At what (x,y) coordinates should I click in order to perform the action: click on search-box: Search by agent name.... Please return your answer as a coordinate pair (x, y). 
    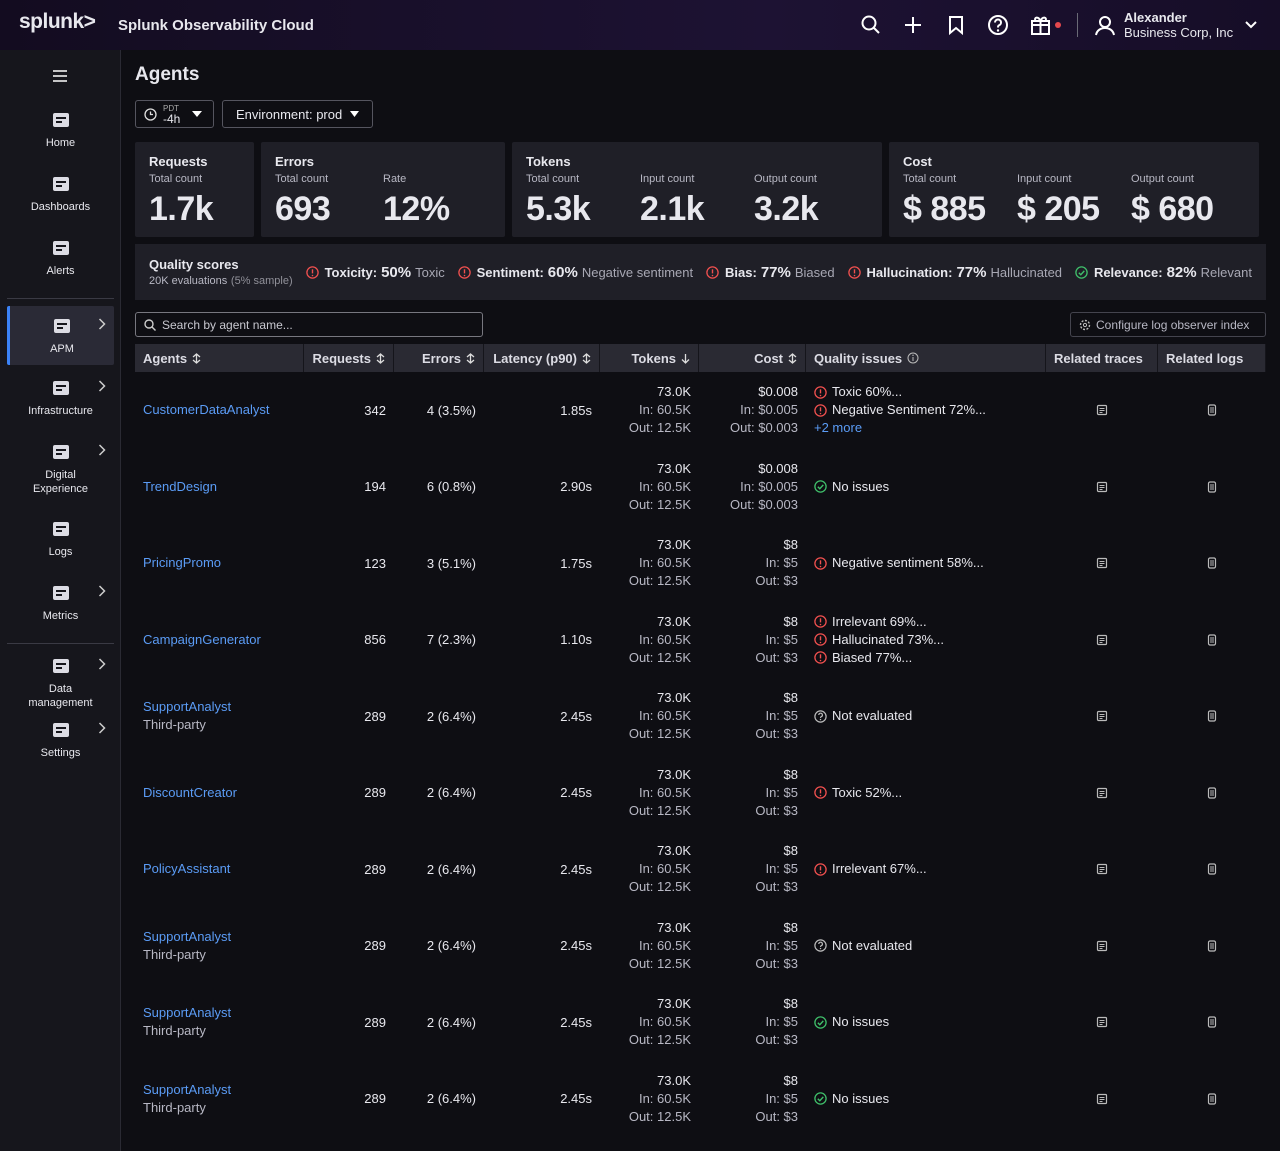
    Looking at the image, I should click on (309, 324).